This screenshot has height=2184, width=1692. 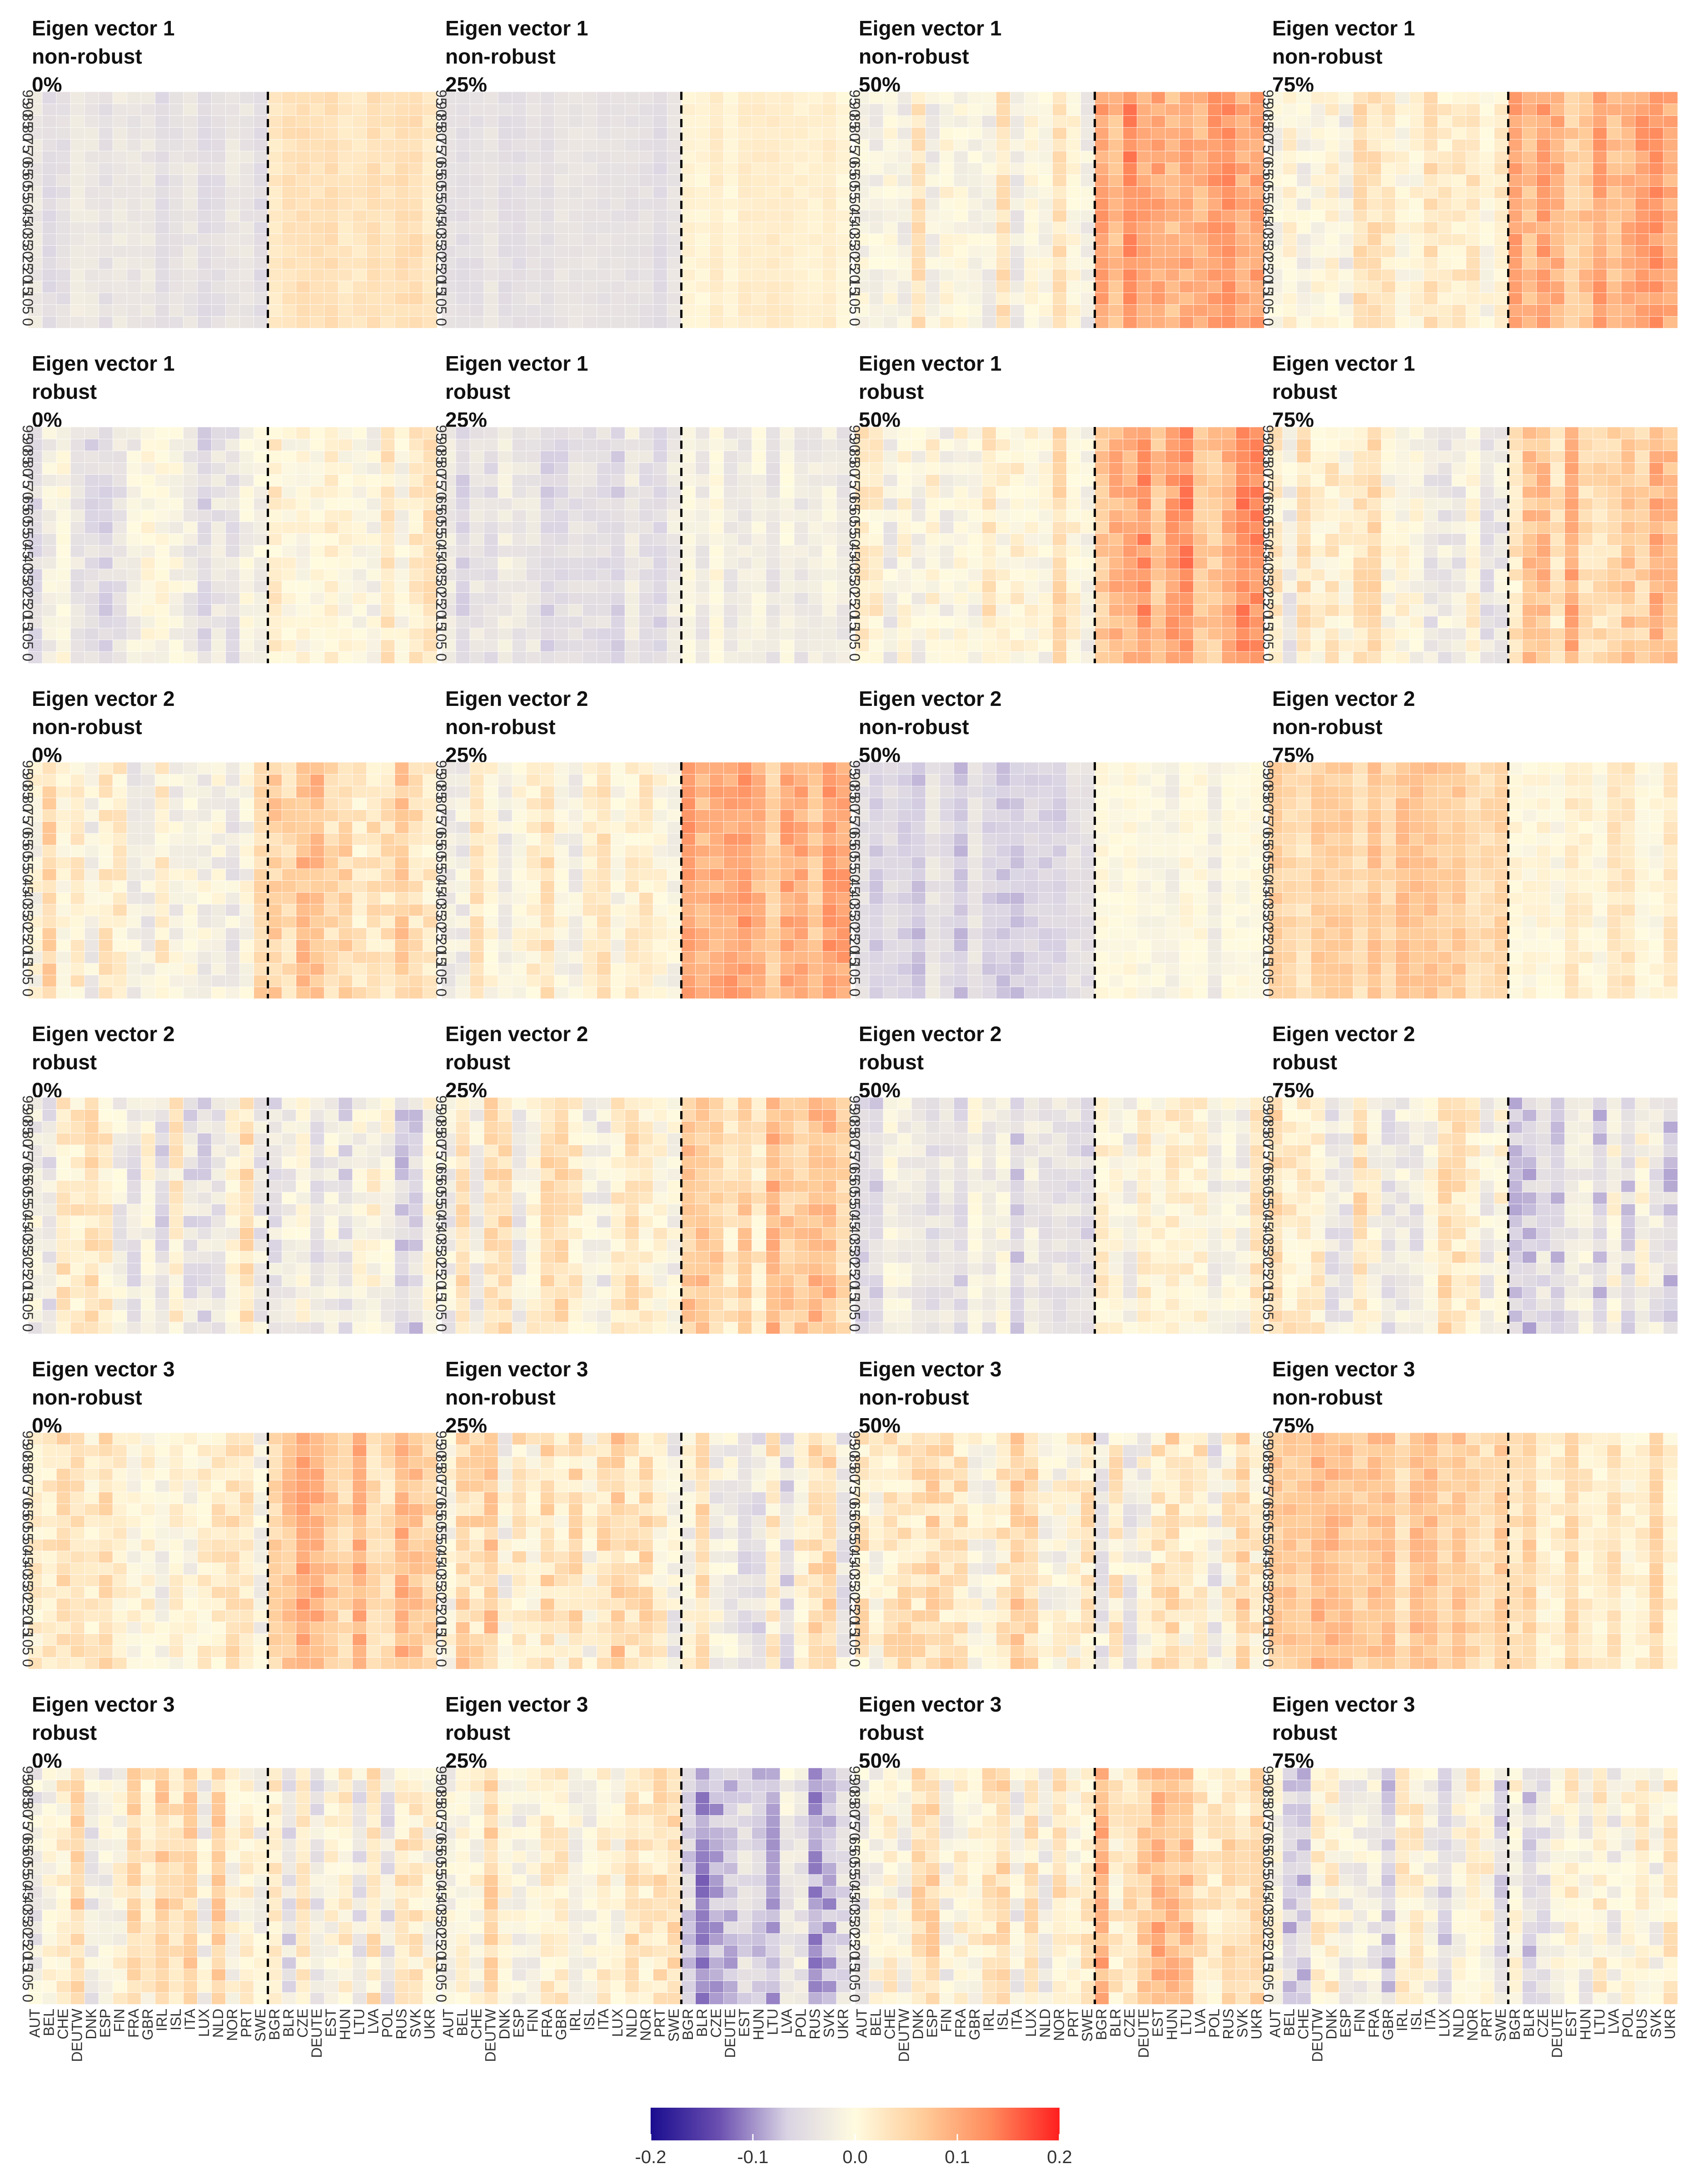 What do you see at coordinates (28, 251) in the screenshot?
I see `y-tick-label: 30` at bounding box center [28, 251].